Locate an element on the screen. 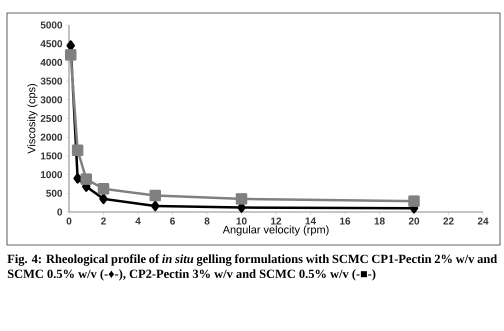 The height and width of the screenshot is (331, 504). x-tick-label: 18 is located at coordinates (379, 221).